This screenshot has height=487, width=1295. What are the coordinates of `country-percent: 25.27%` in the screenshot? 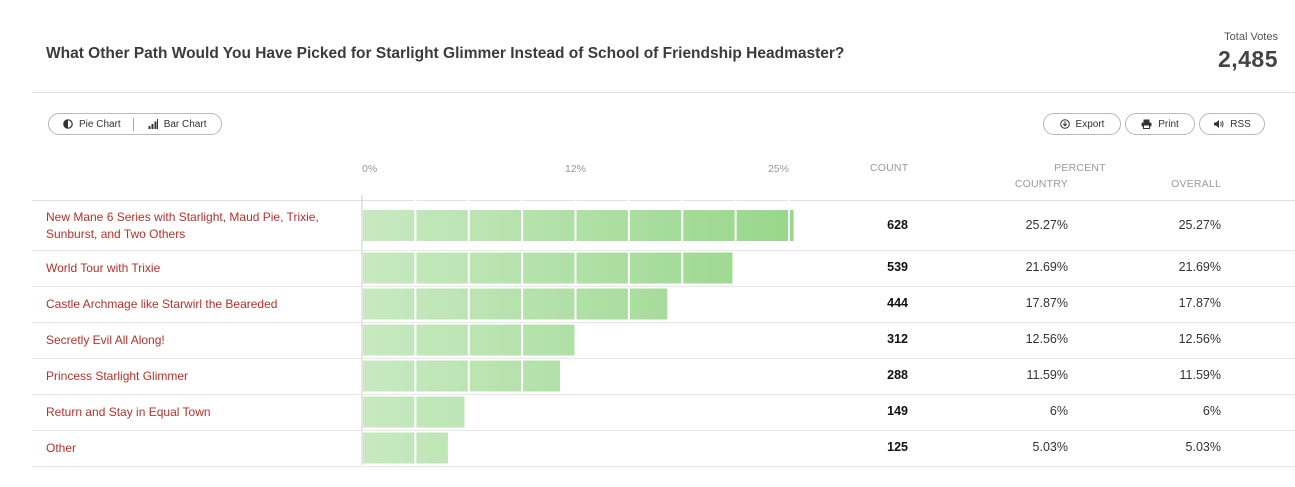 It's located at (1046, 224).